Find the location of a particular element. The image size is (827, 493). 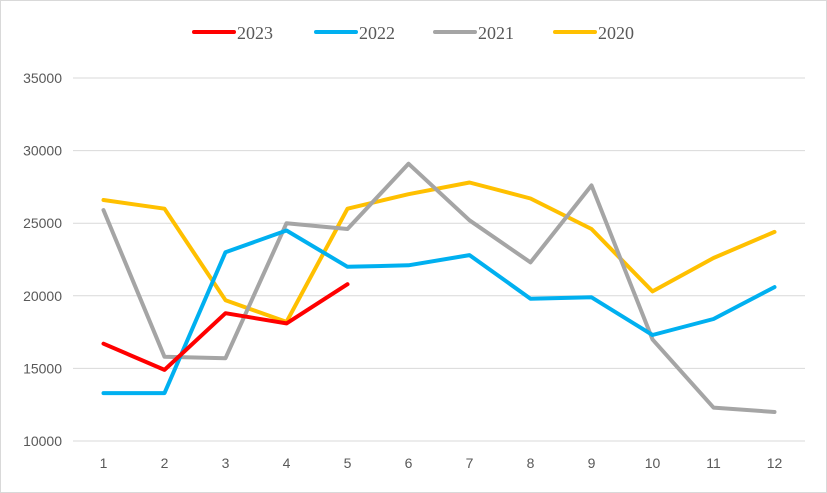

x-tick-label: 6 is located at coordinates (409, 463).